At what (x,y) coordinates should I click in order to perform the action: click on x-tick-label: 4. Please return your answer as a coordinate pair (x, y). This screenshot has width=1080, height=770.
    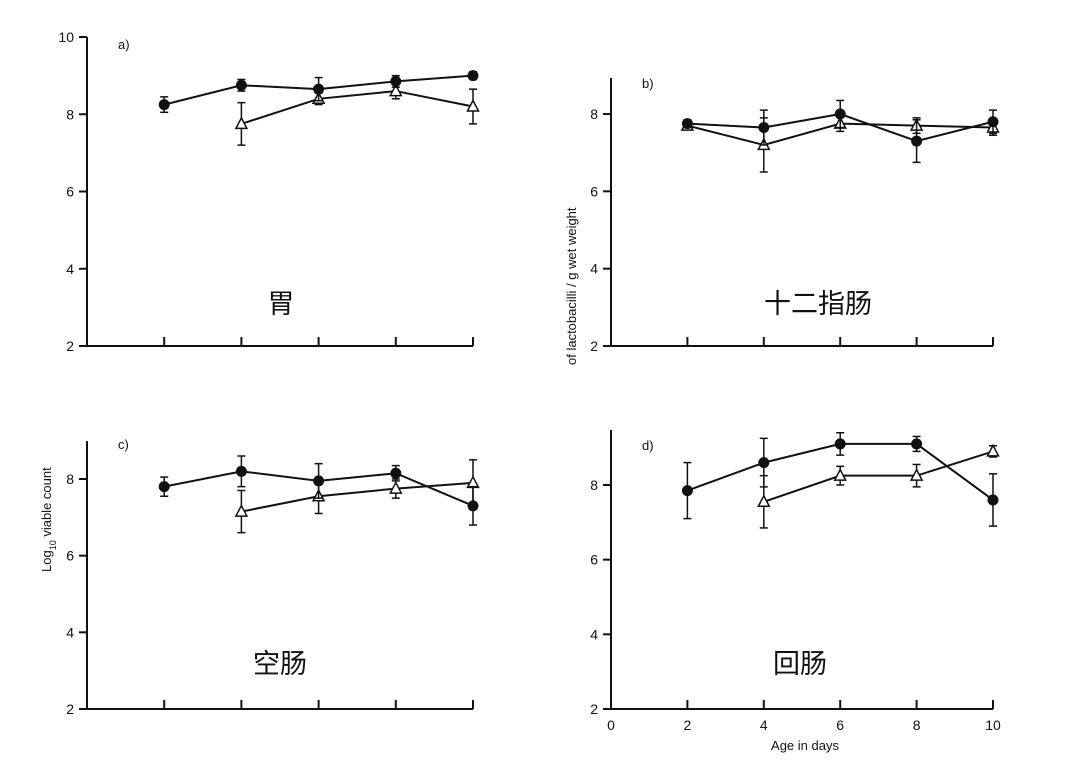
    Looking at the image, I should click on (764, 725).